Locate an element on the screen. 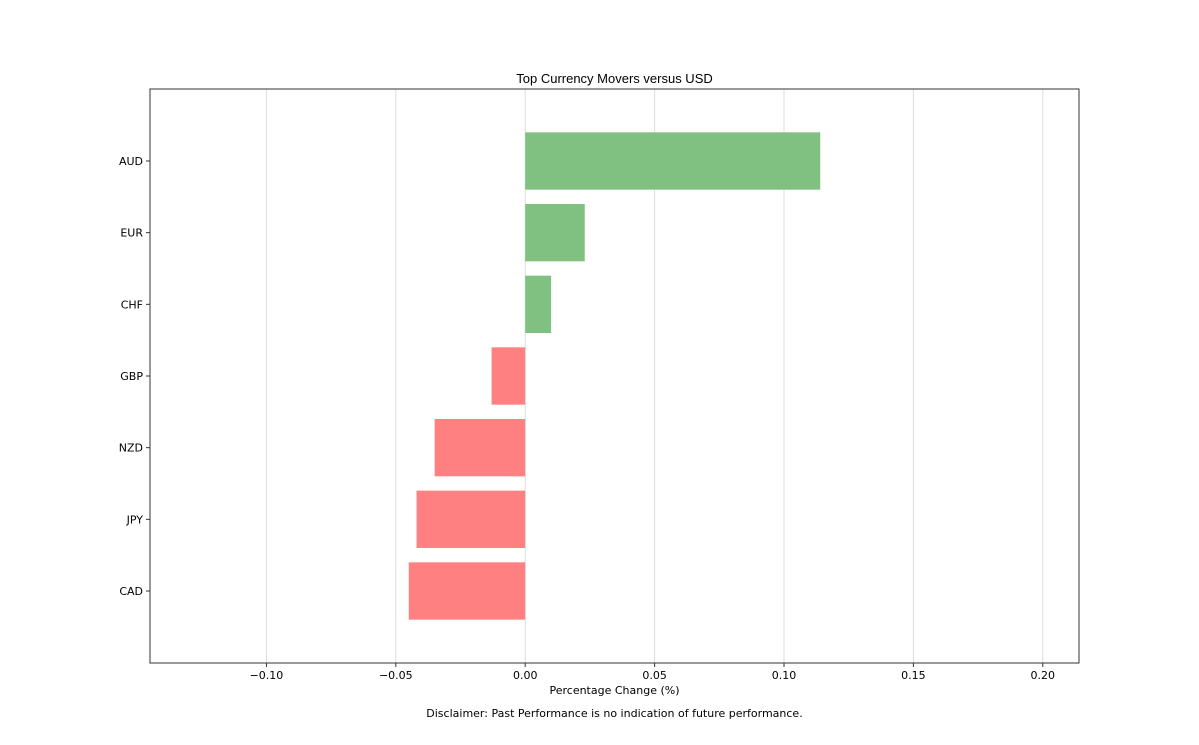 This screenshot has height=745, width=1199. y-tick-label-aud: AUD is located at coordinates (131, 161).